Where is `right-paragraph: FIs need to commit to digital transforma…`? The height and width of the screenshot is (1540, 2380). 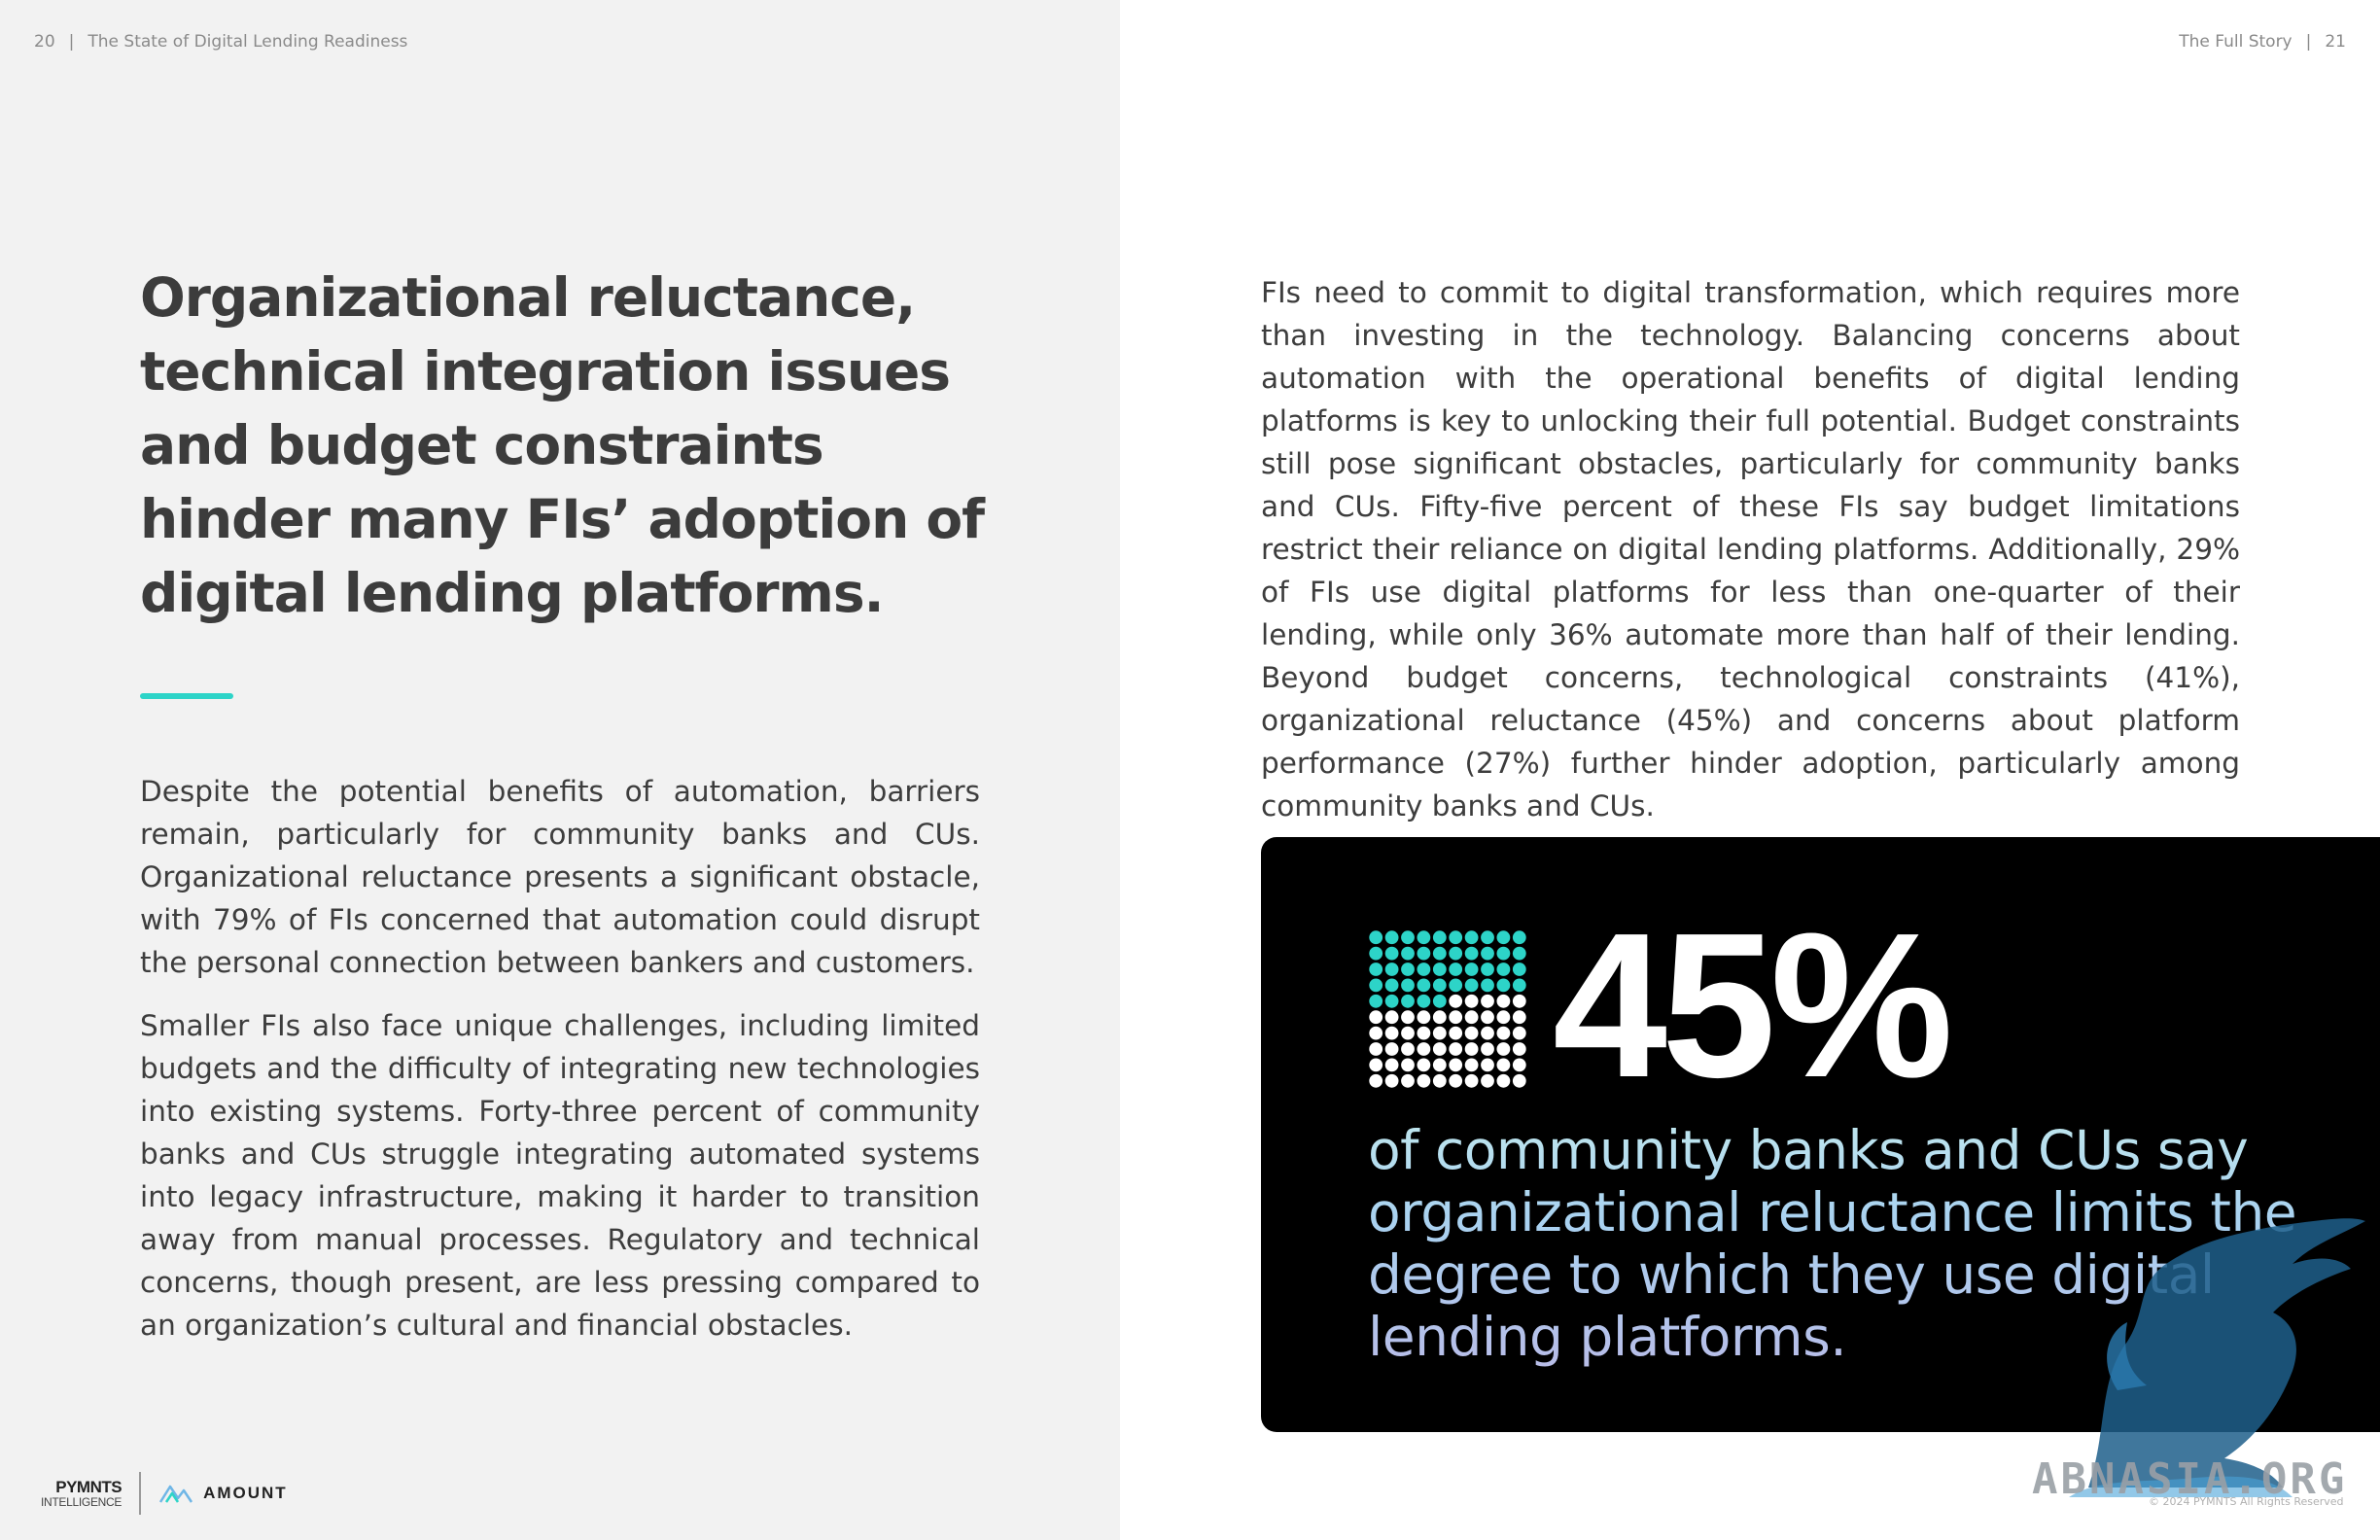 right-paragraph: FIs need to commit to digital transforma… is located at coordinates (1750, 549).